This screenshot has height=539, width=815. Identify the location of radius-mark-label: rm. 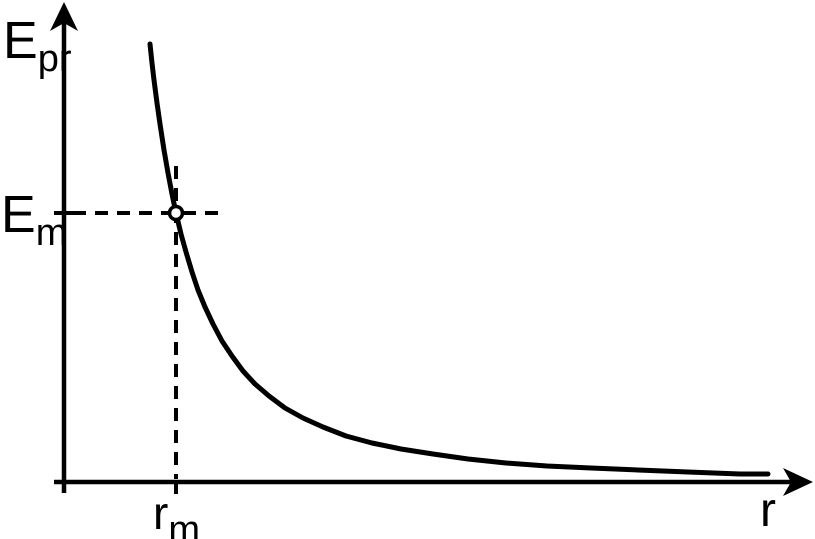
(176, 513).